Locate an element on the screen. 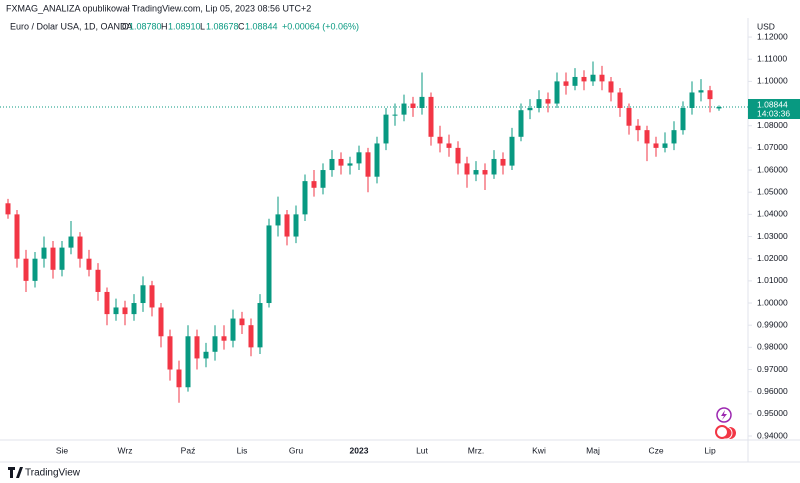 The image size is (800, 483). y-tick-label: 1.11000 is located at coordinates (772, 58).